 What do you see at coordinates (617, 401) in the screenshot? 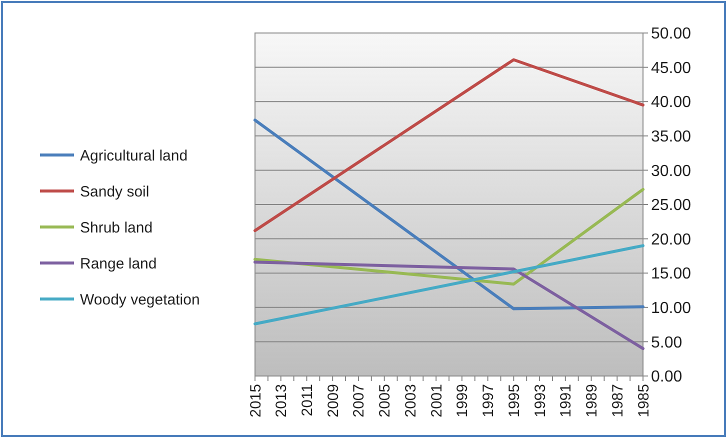
I see `x-tick-label: 1987` at bounding box center [617, 401].